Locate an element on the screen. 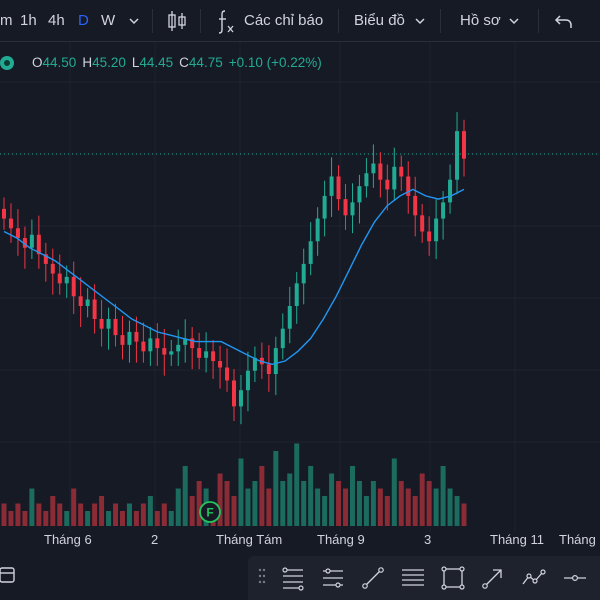 The image size is (600, 600). timeframe-4h: 4h is located at coordinates (56, 20).